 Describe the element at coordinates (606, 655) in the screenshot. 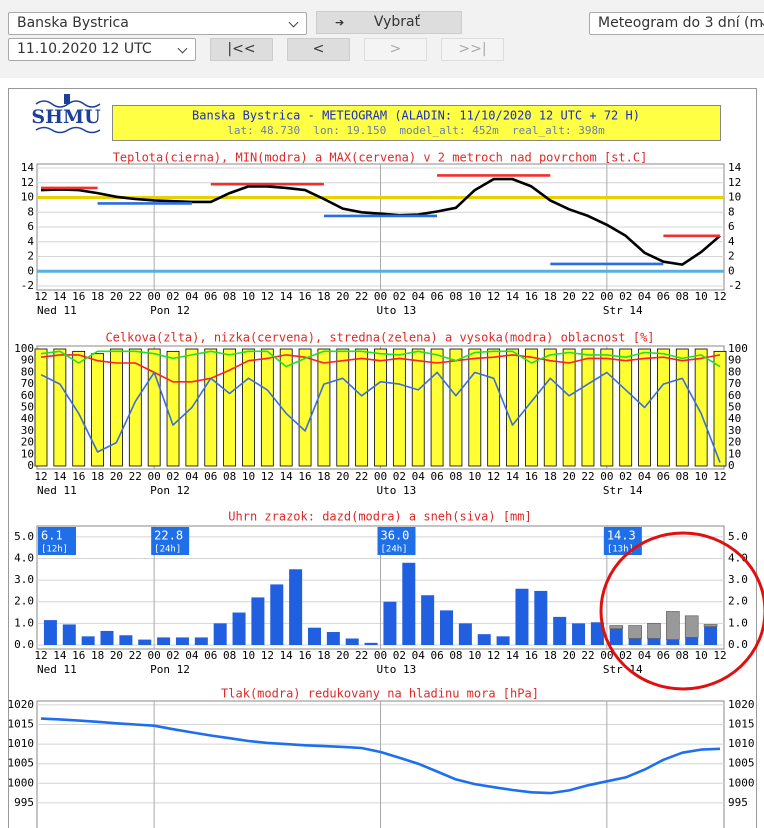

I see `x-tick-label: 00` at that location.